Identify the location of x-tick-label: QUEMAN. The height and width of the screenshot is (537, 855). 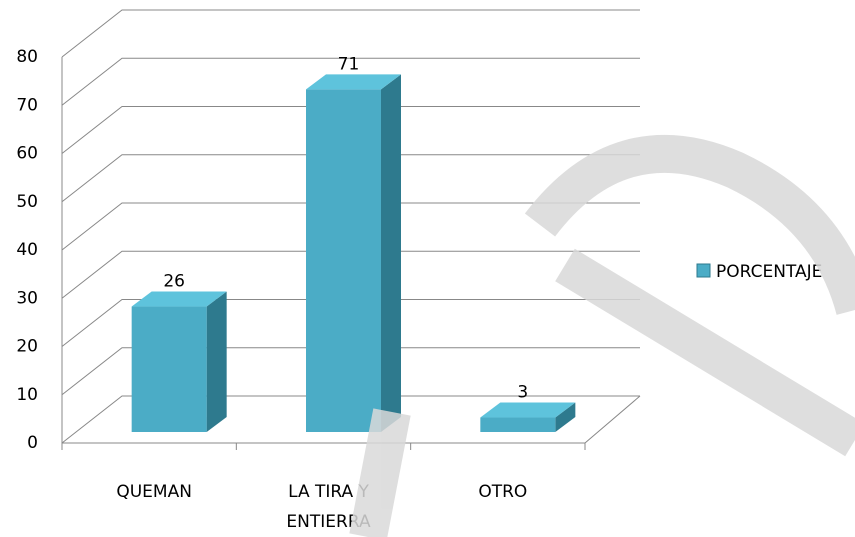
(154, 492).